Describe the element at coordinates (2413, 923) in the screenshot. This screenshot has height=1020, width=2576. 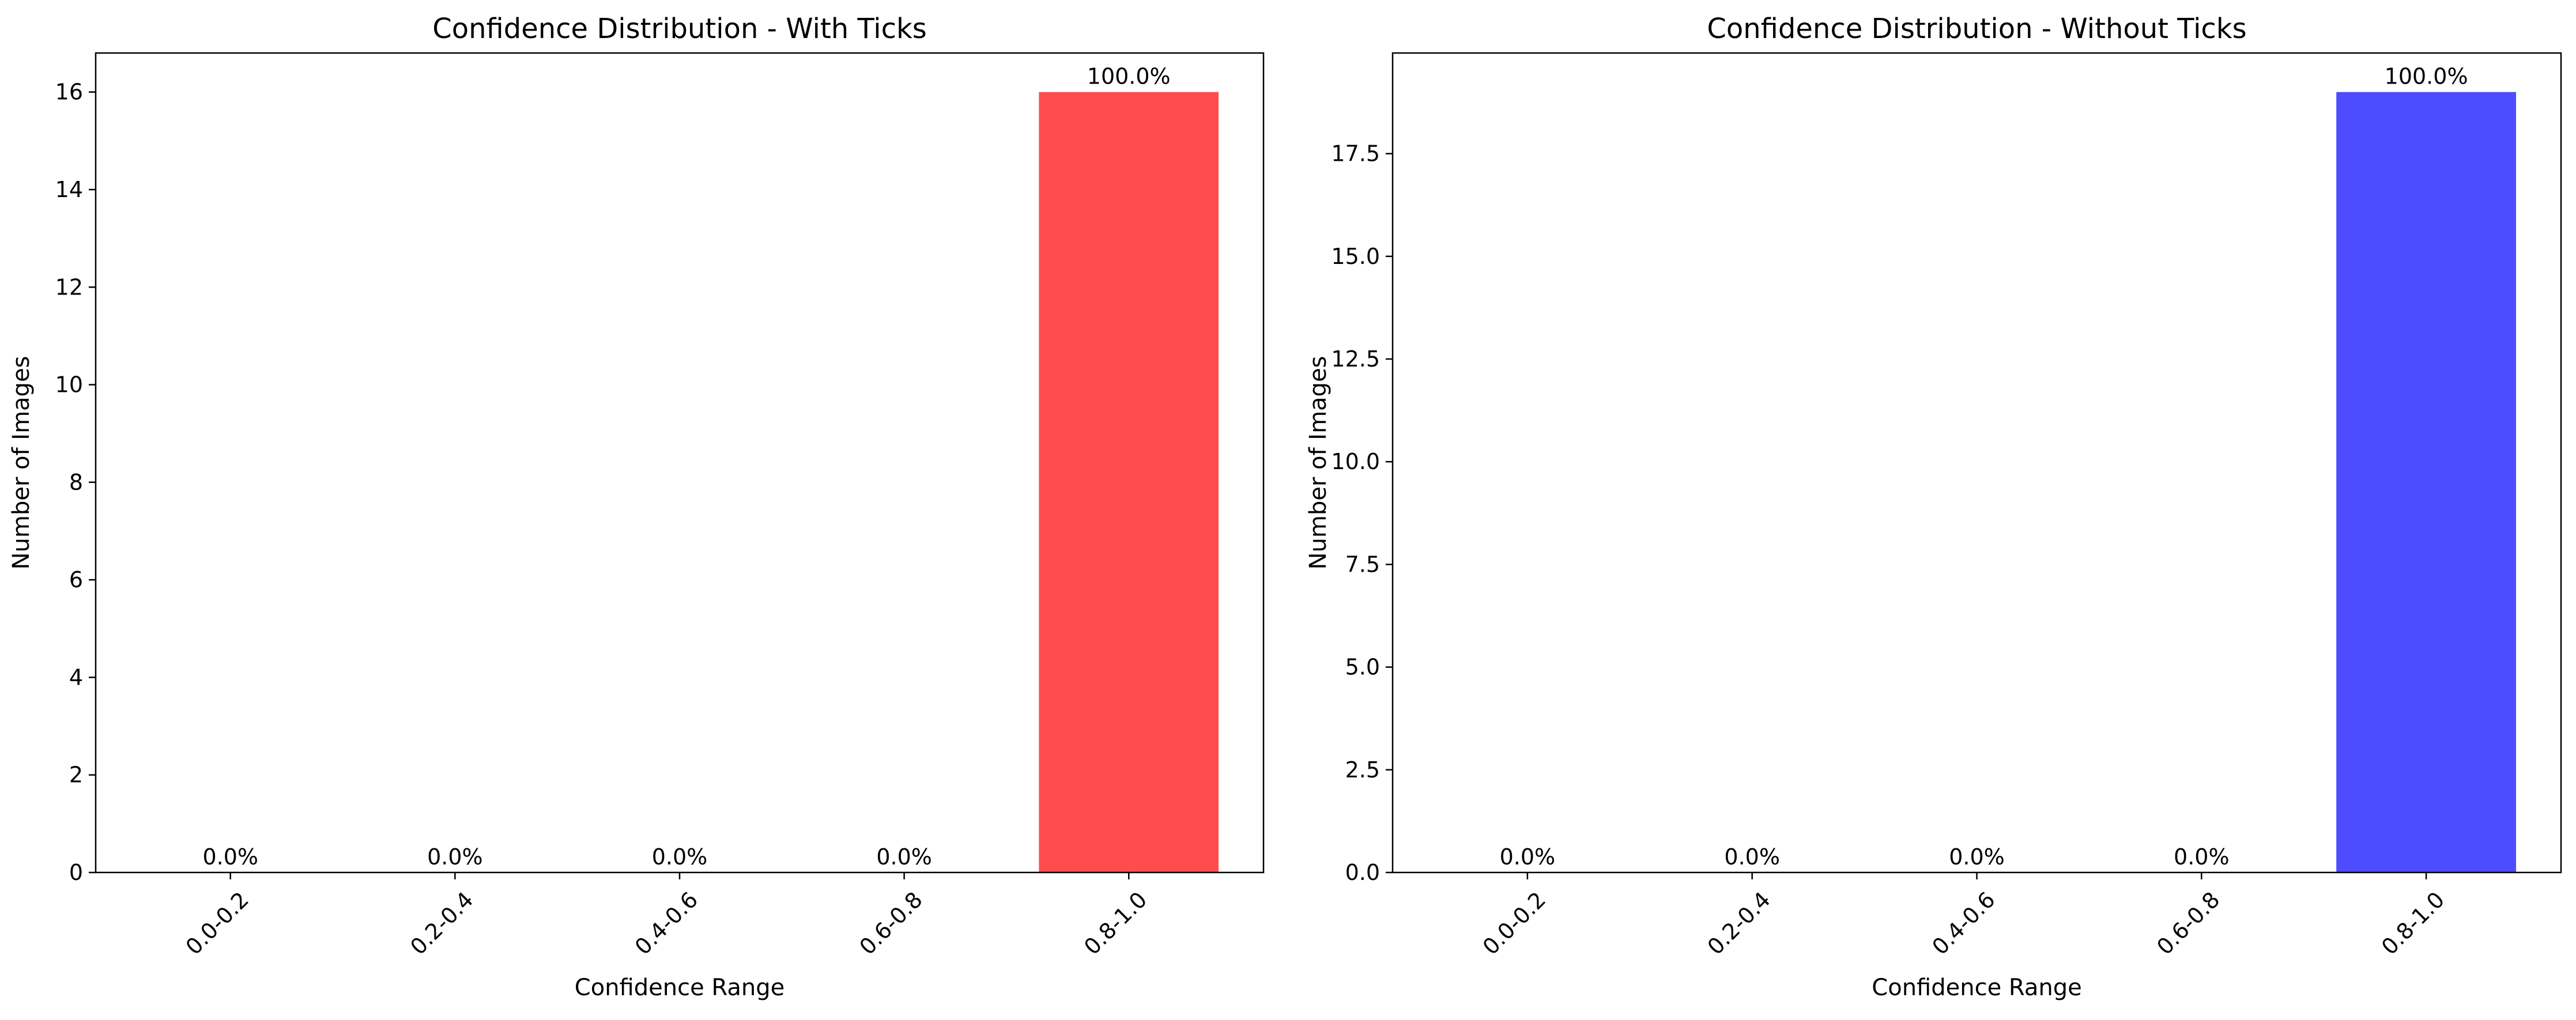
I see `chart-2-xtick-label: 0.8-1.0` at that location.